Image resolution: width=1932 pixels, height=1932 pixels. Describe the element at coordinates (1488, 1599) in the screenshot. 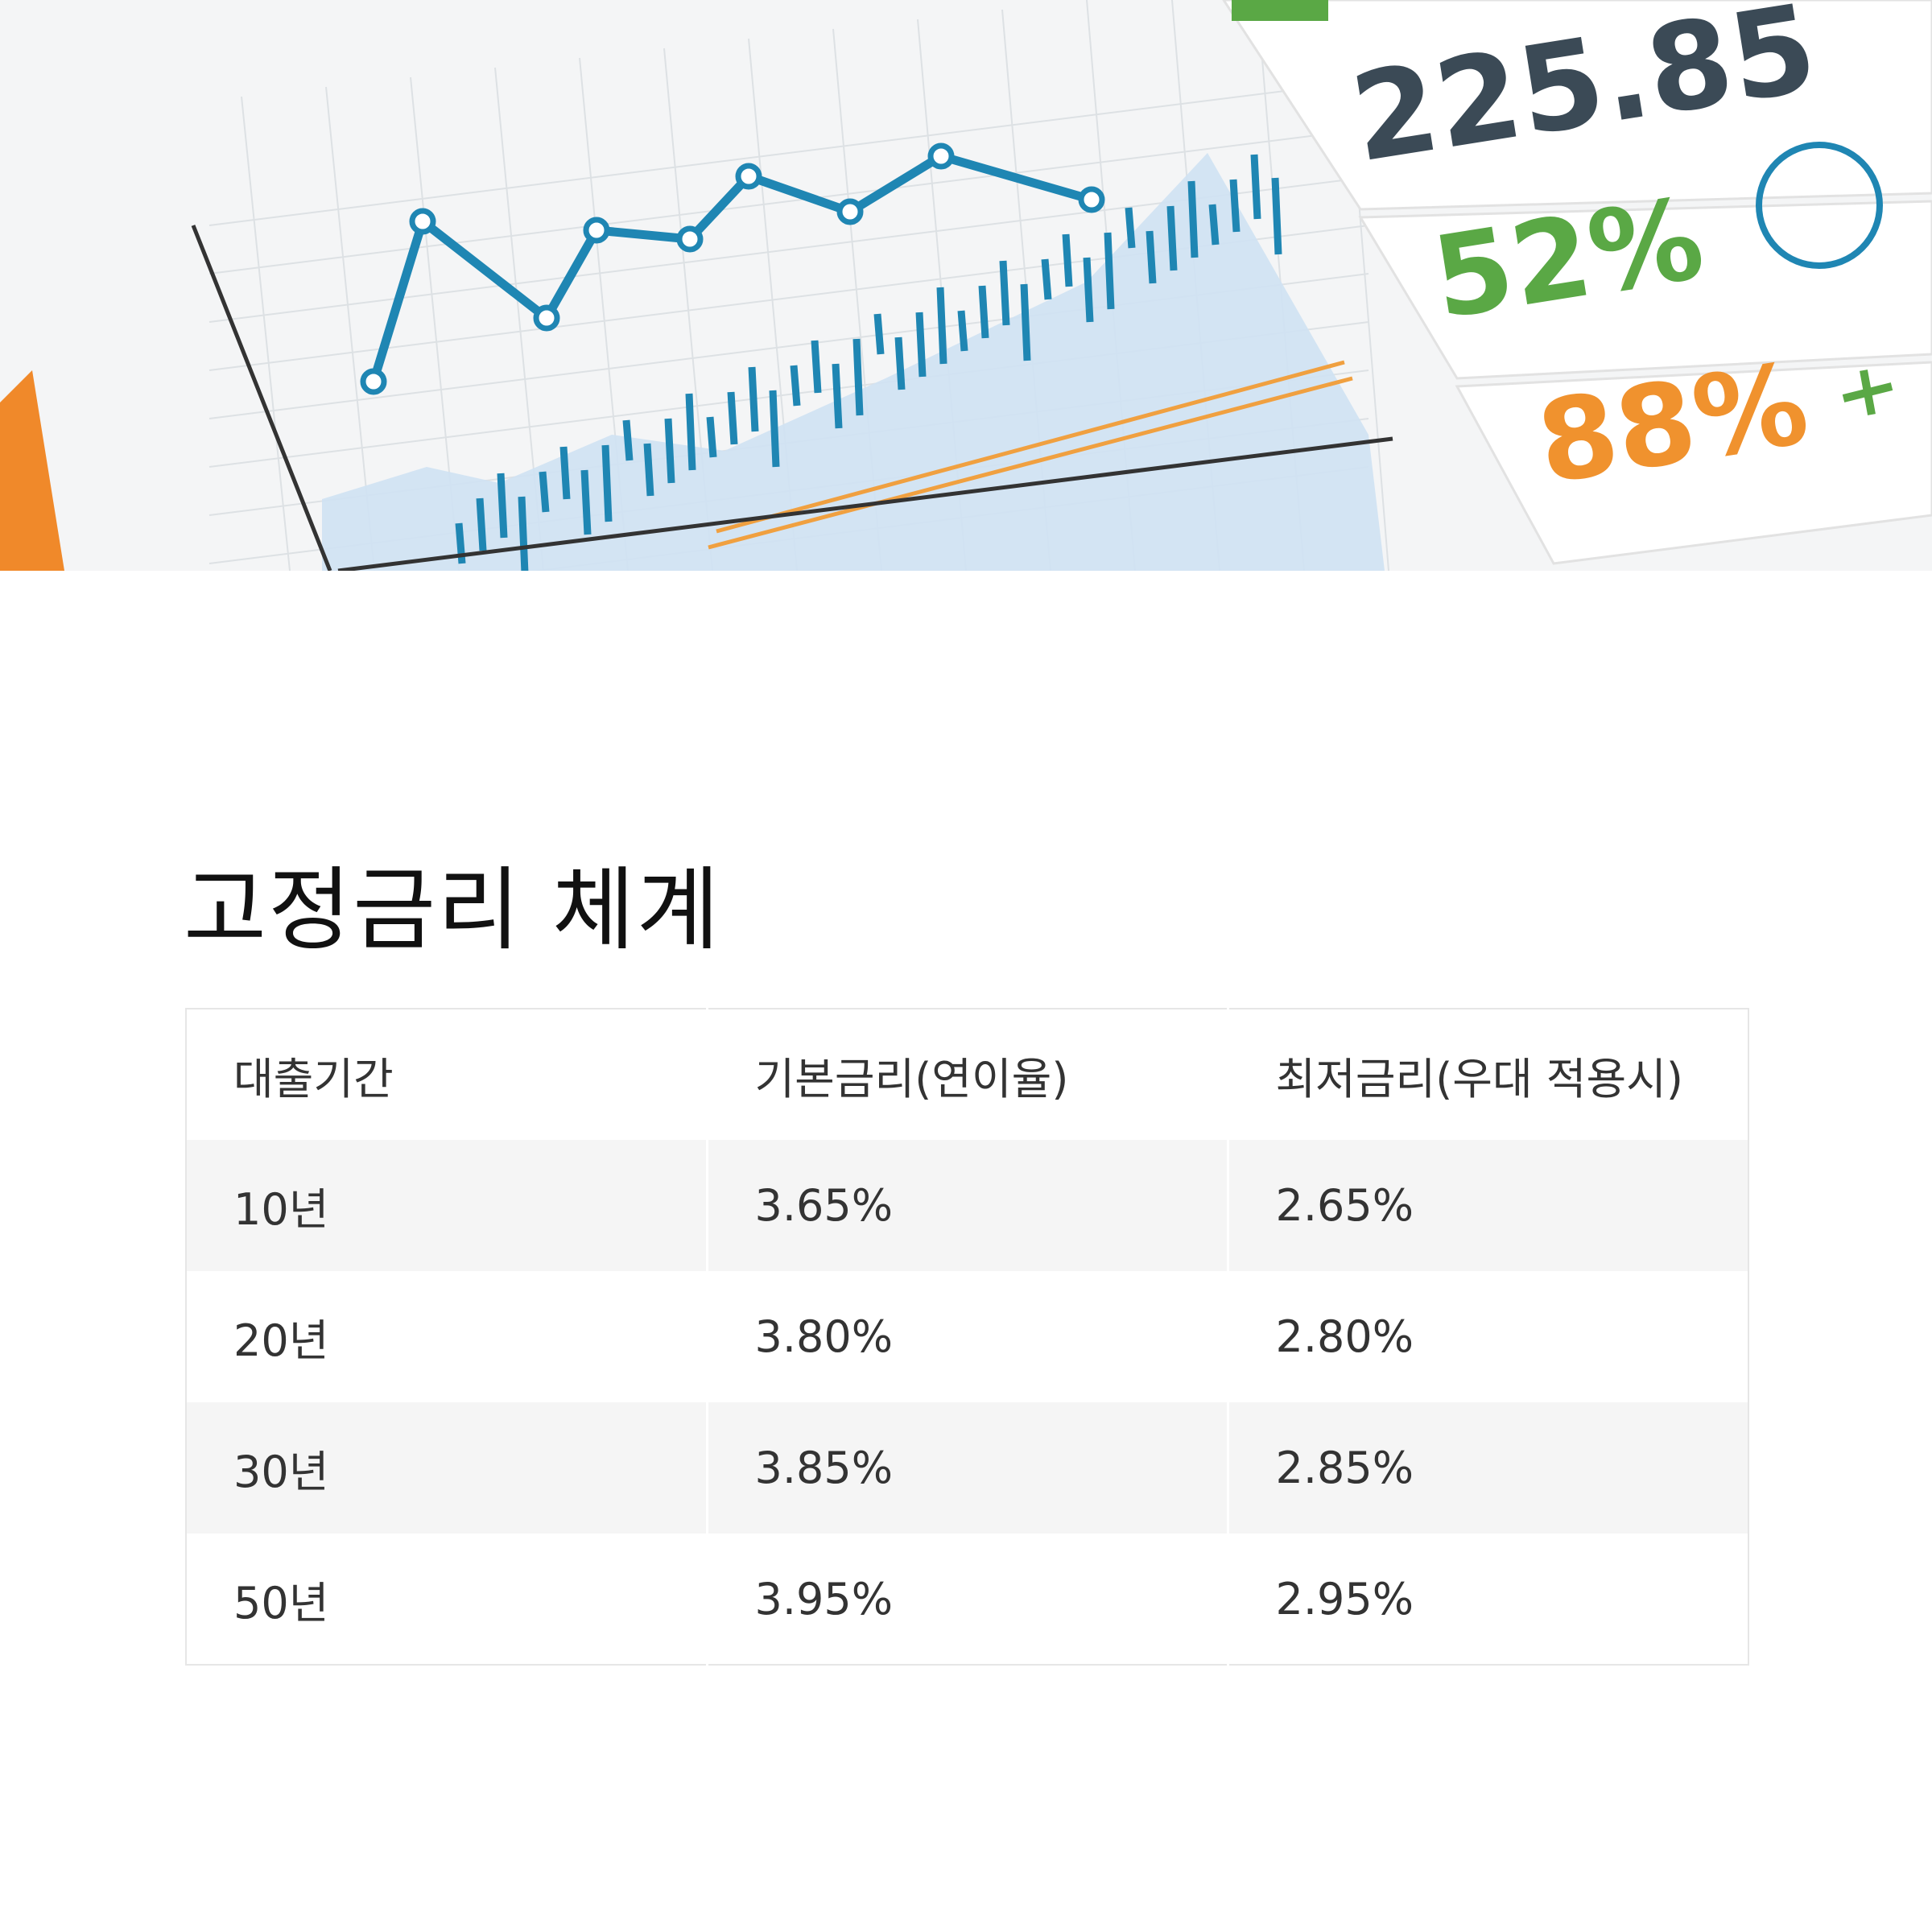

I see `table-cell: 2.95%` at that location.